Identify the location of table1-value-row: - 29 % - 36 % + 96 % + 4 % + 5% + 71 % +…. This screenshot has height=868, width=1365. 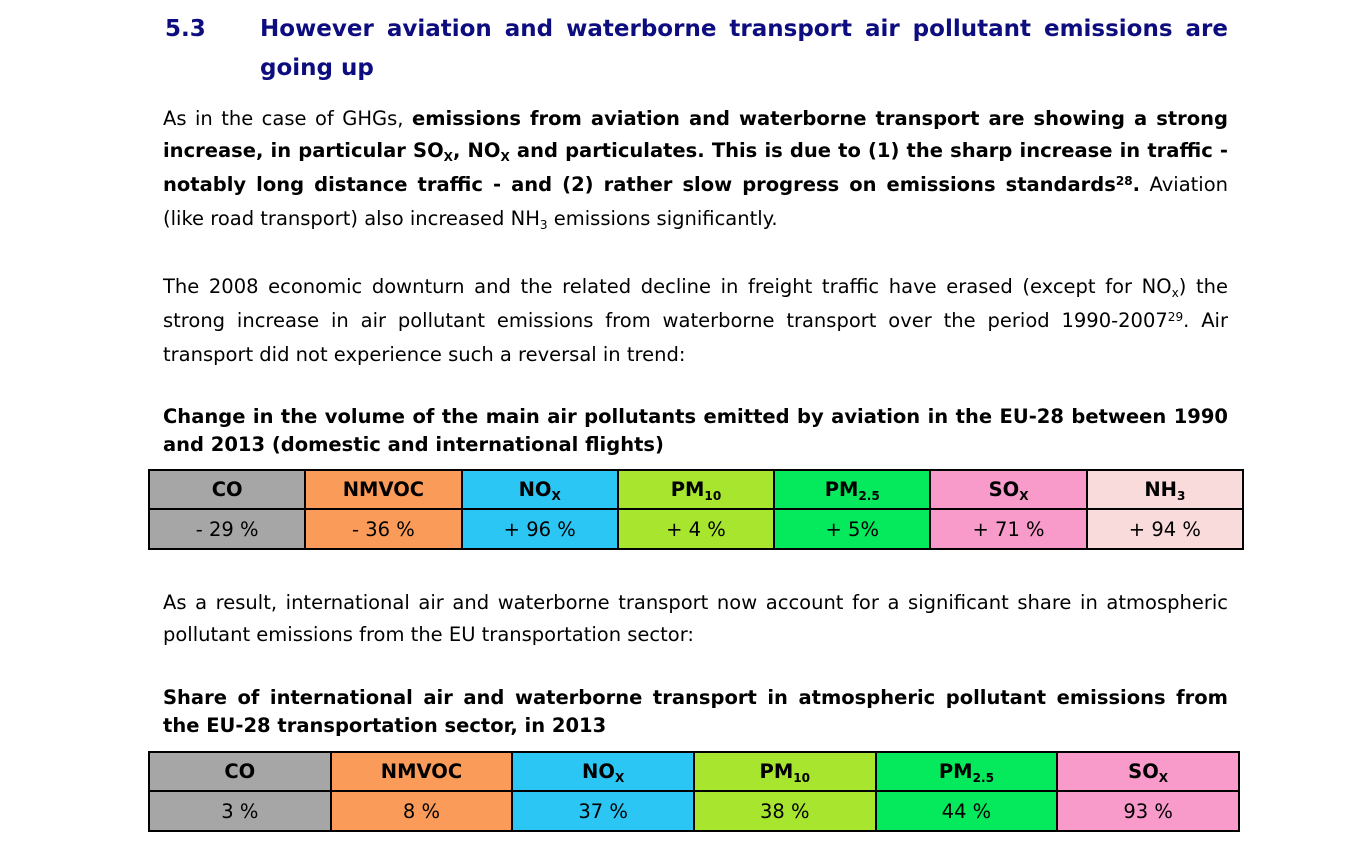
(696, 529).